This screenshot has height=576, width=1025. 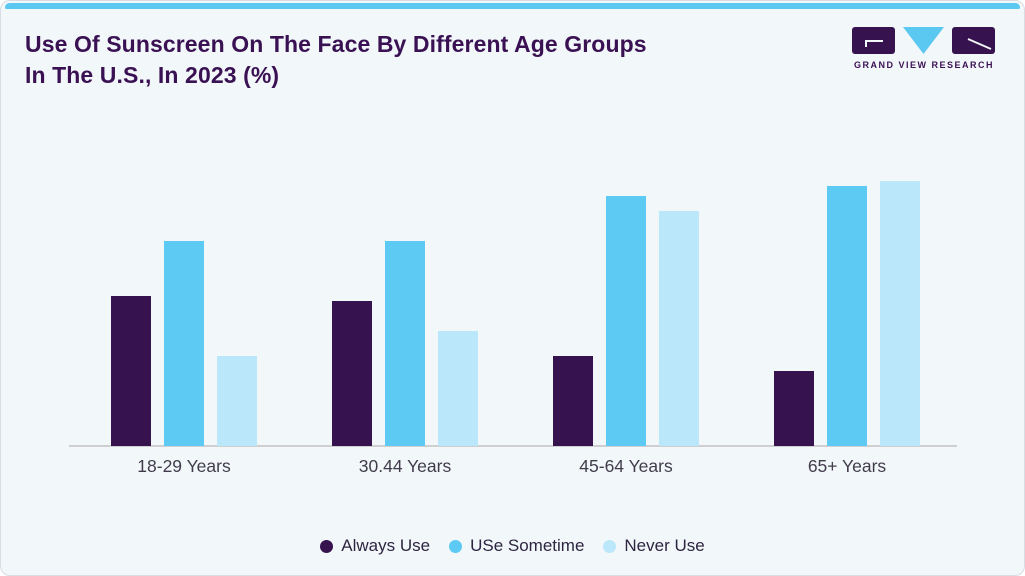 I want to click on x-axis-line, so click(x=513, y=446).